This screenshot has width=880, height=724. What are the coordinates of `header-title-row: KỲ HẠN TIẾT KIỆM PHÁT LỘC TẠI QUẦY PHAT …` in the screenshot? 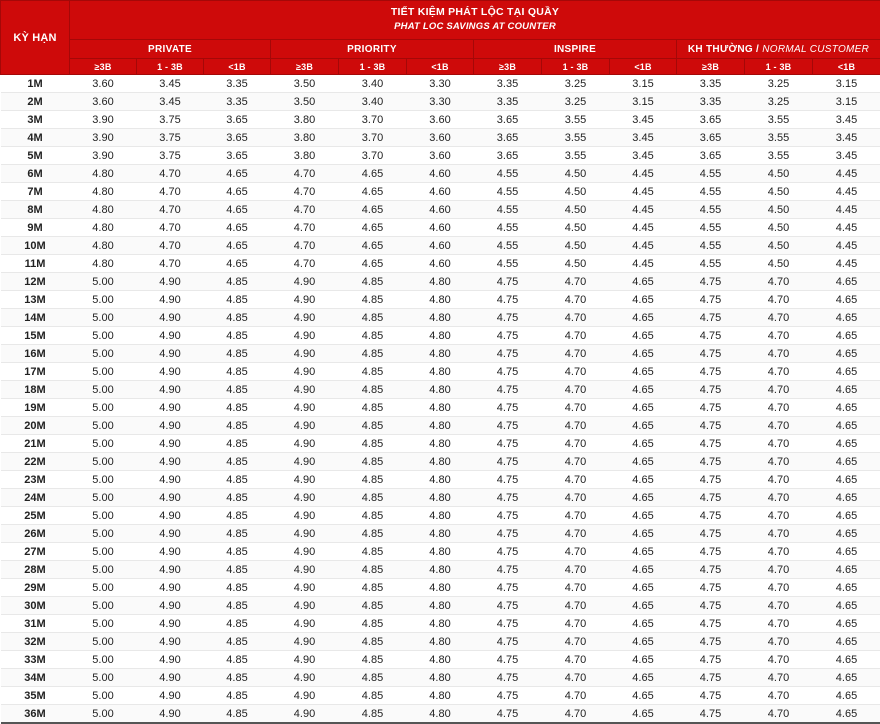 It's located at (440, 20).